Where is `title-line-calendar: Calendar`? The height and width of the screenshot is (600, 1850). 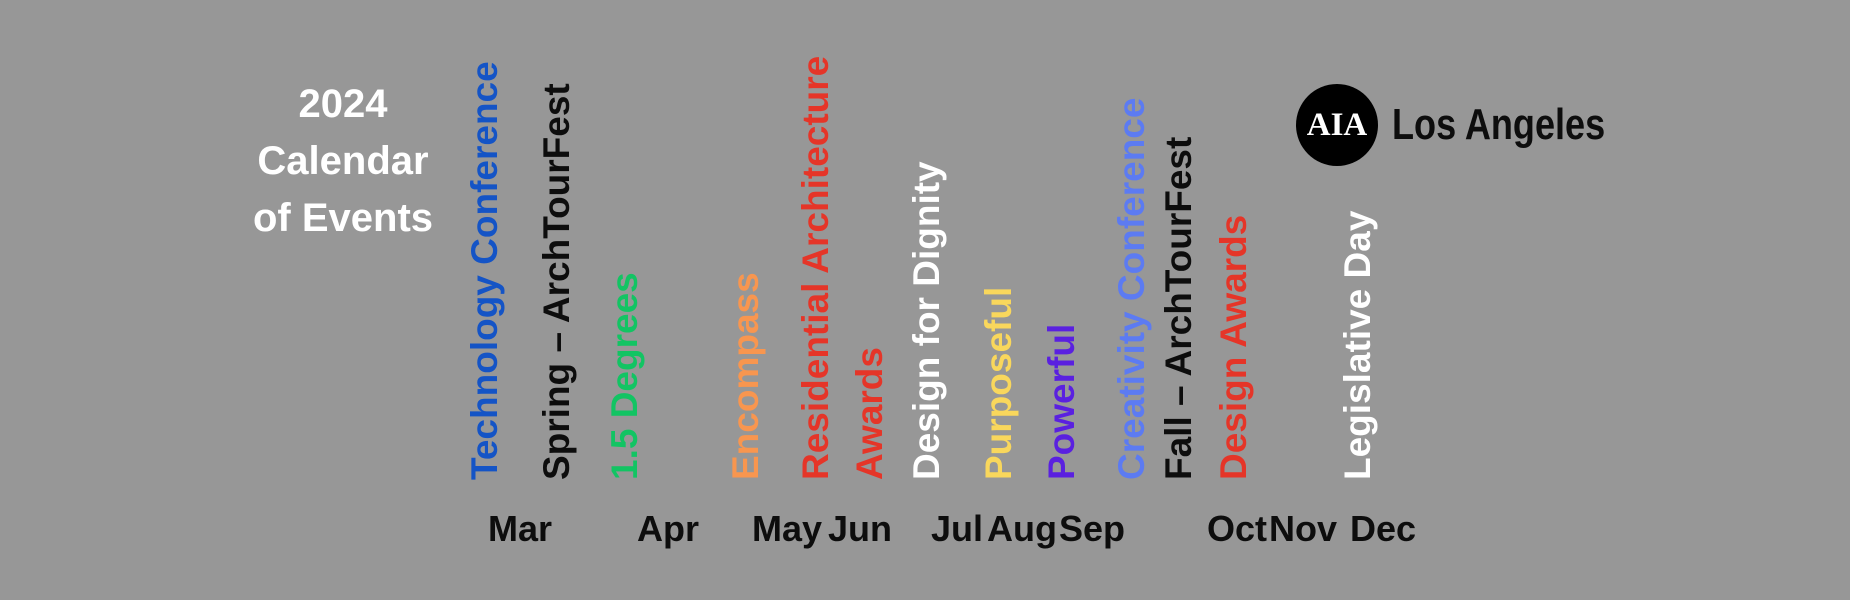 title-line-calendar: Calendar is located at coordinates (343, 161).